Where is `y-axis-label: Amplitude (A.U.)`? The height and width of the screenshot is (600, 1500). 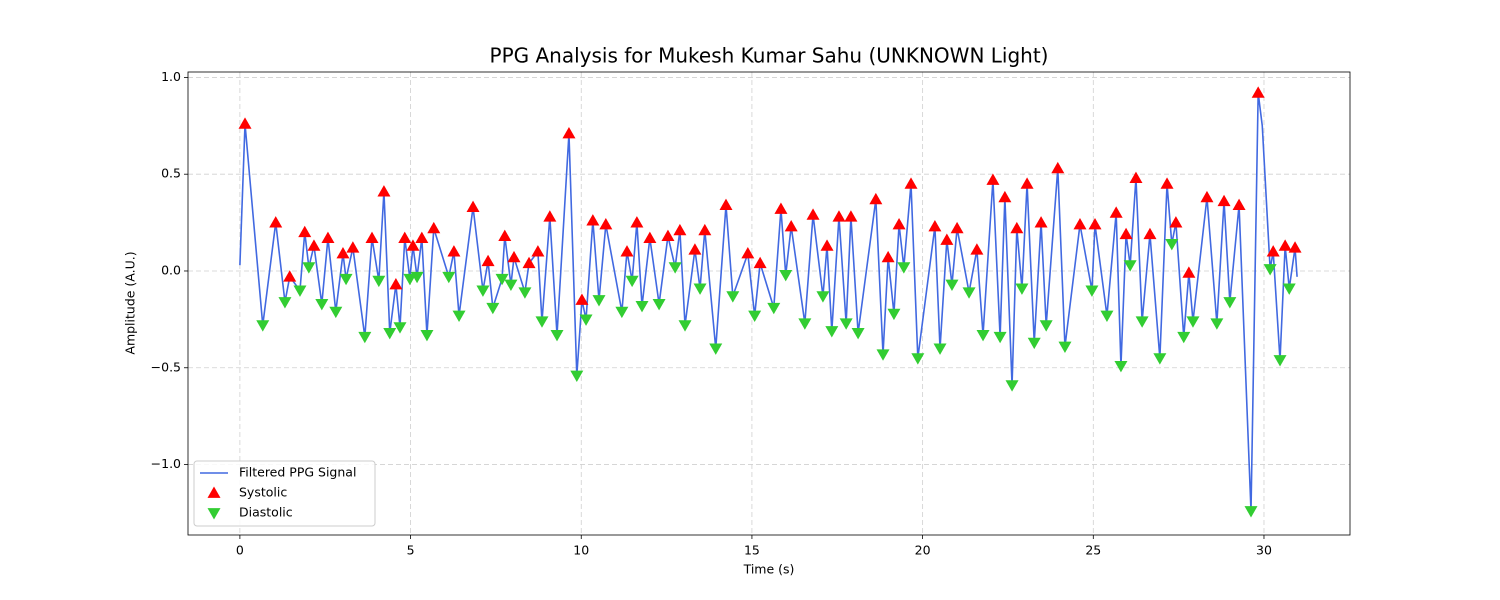 y-axis-label: Amplitude (A.U.) is located at coordinates (130, 302).